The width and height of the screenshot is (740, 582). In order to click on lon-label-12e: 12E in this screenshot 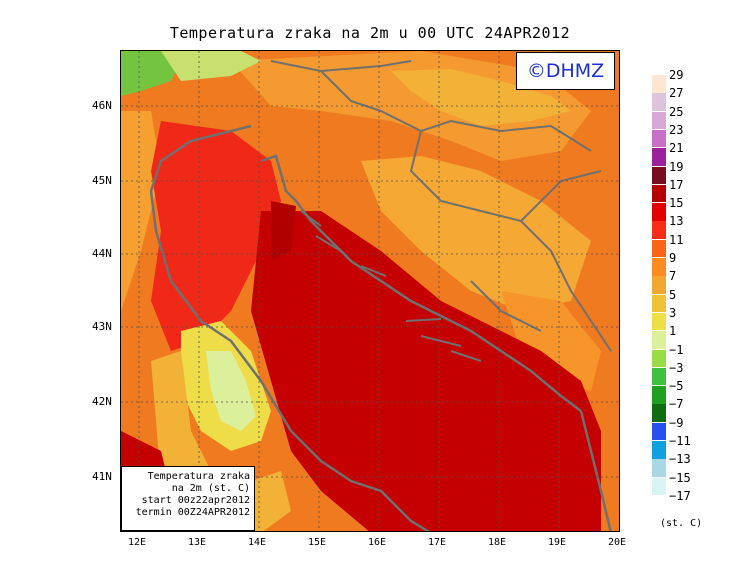, I will do `click(137, 542)`.